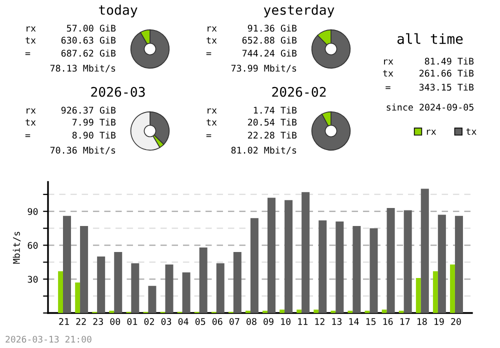 Image resolution: width=500 pixels, height=348 pixels. What do you see at coordinates (166, 322) in the screenshot?
I see `x-tick-label: 03` at bounding box center [166, 322].